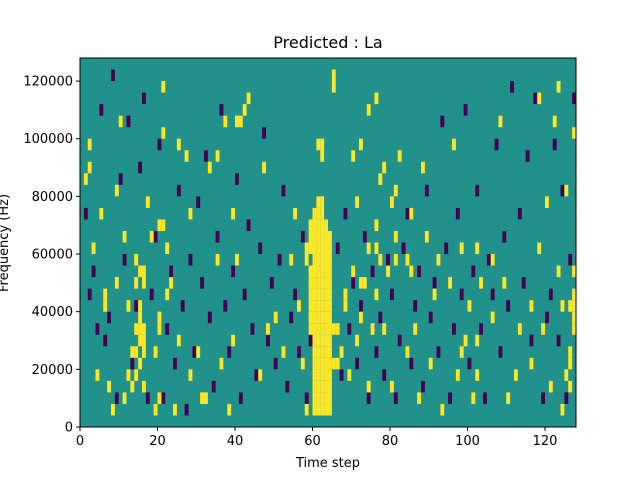  I want to click on y-tick-label: 0, so click(69, 428).